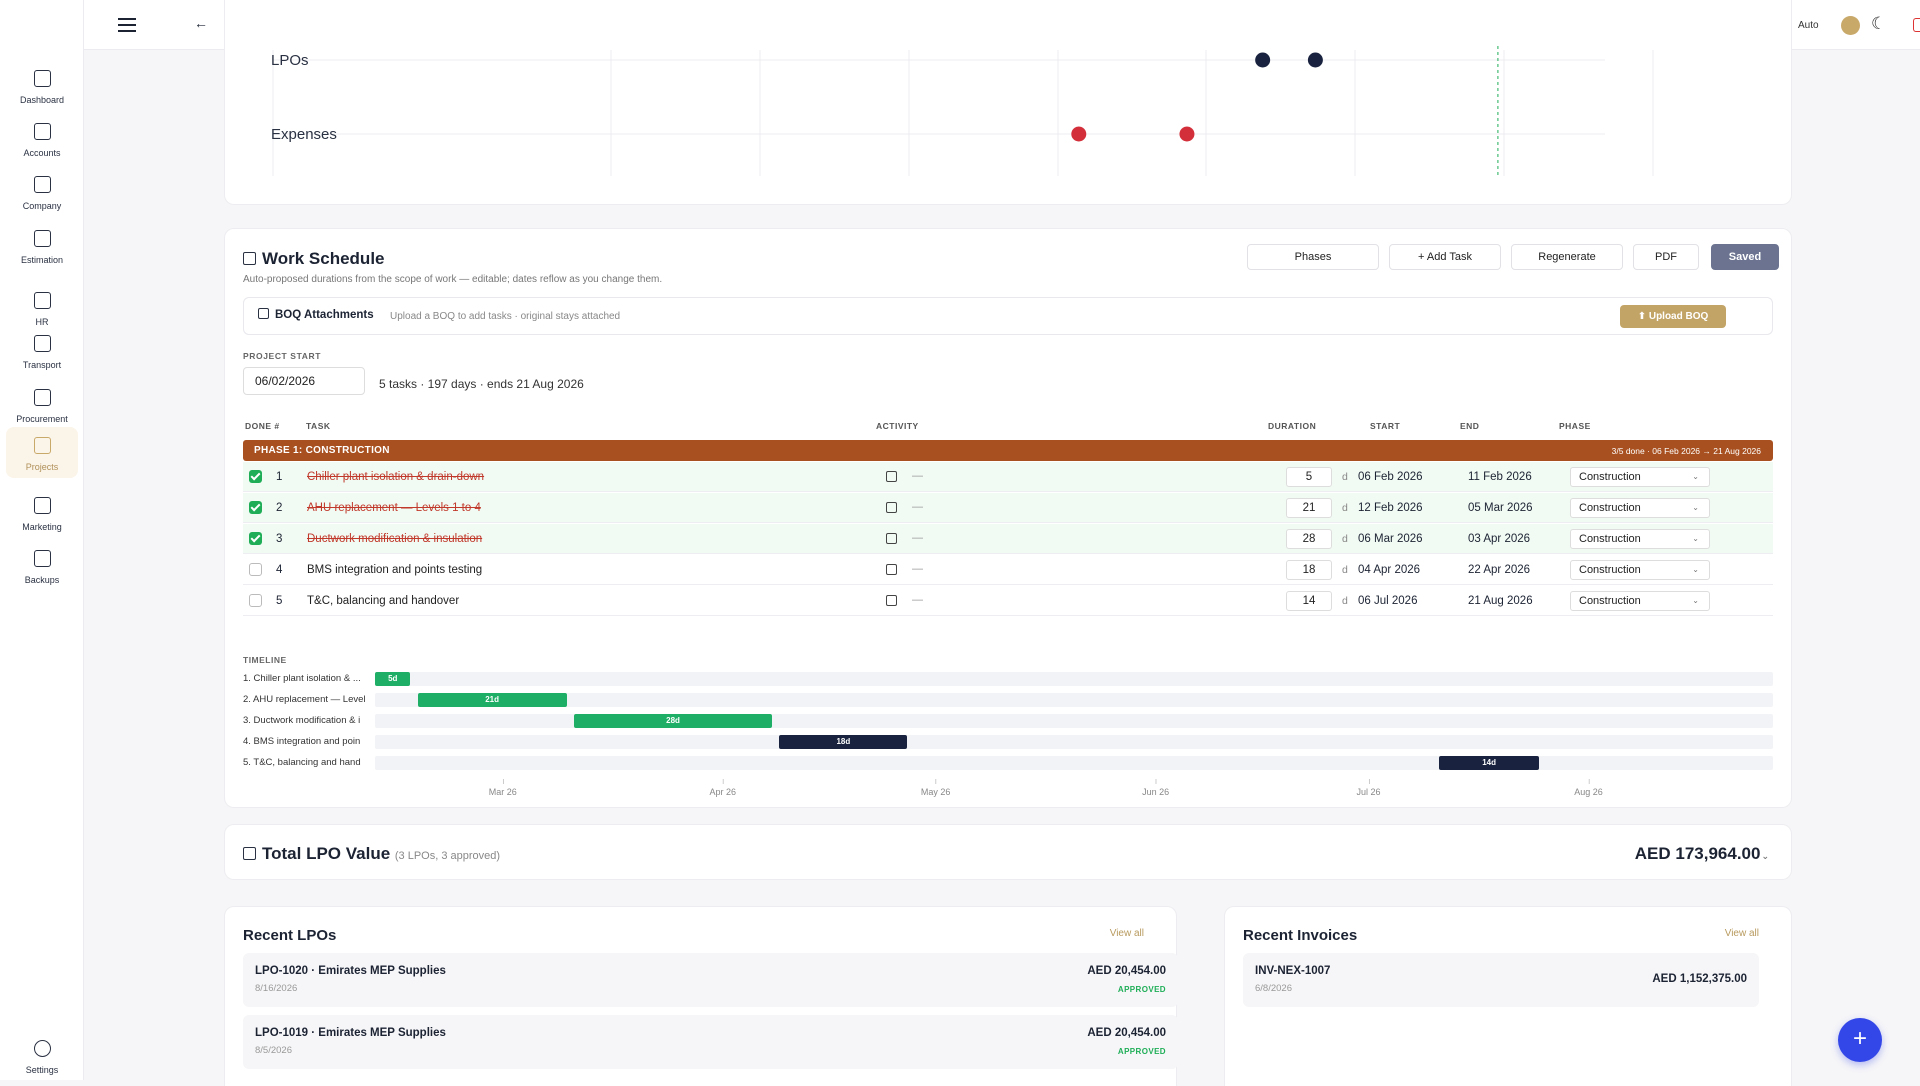  I want to click on timeline-track: 28d, so click(1074, 721).